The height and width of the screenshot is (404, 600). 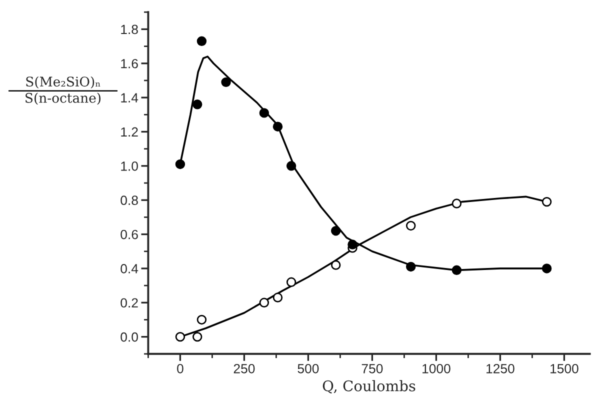 I want to click on y-tick-label: 1.6, so click(x=129, y=63).